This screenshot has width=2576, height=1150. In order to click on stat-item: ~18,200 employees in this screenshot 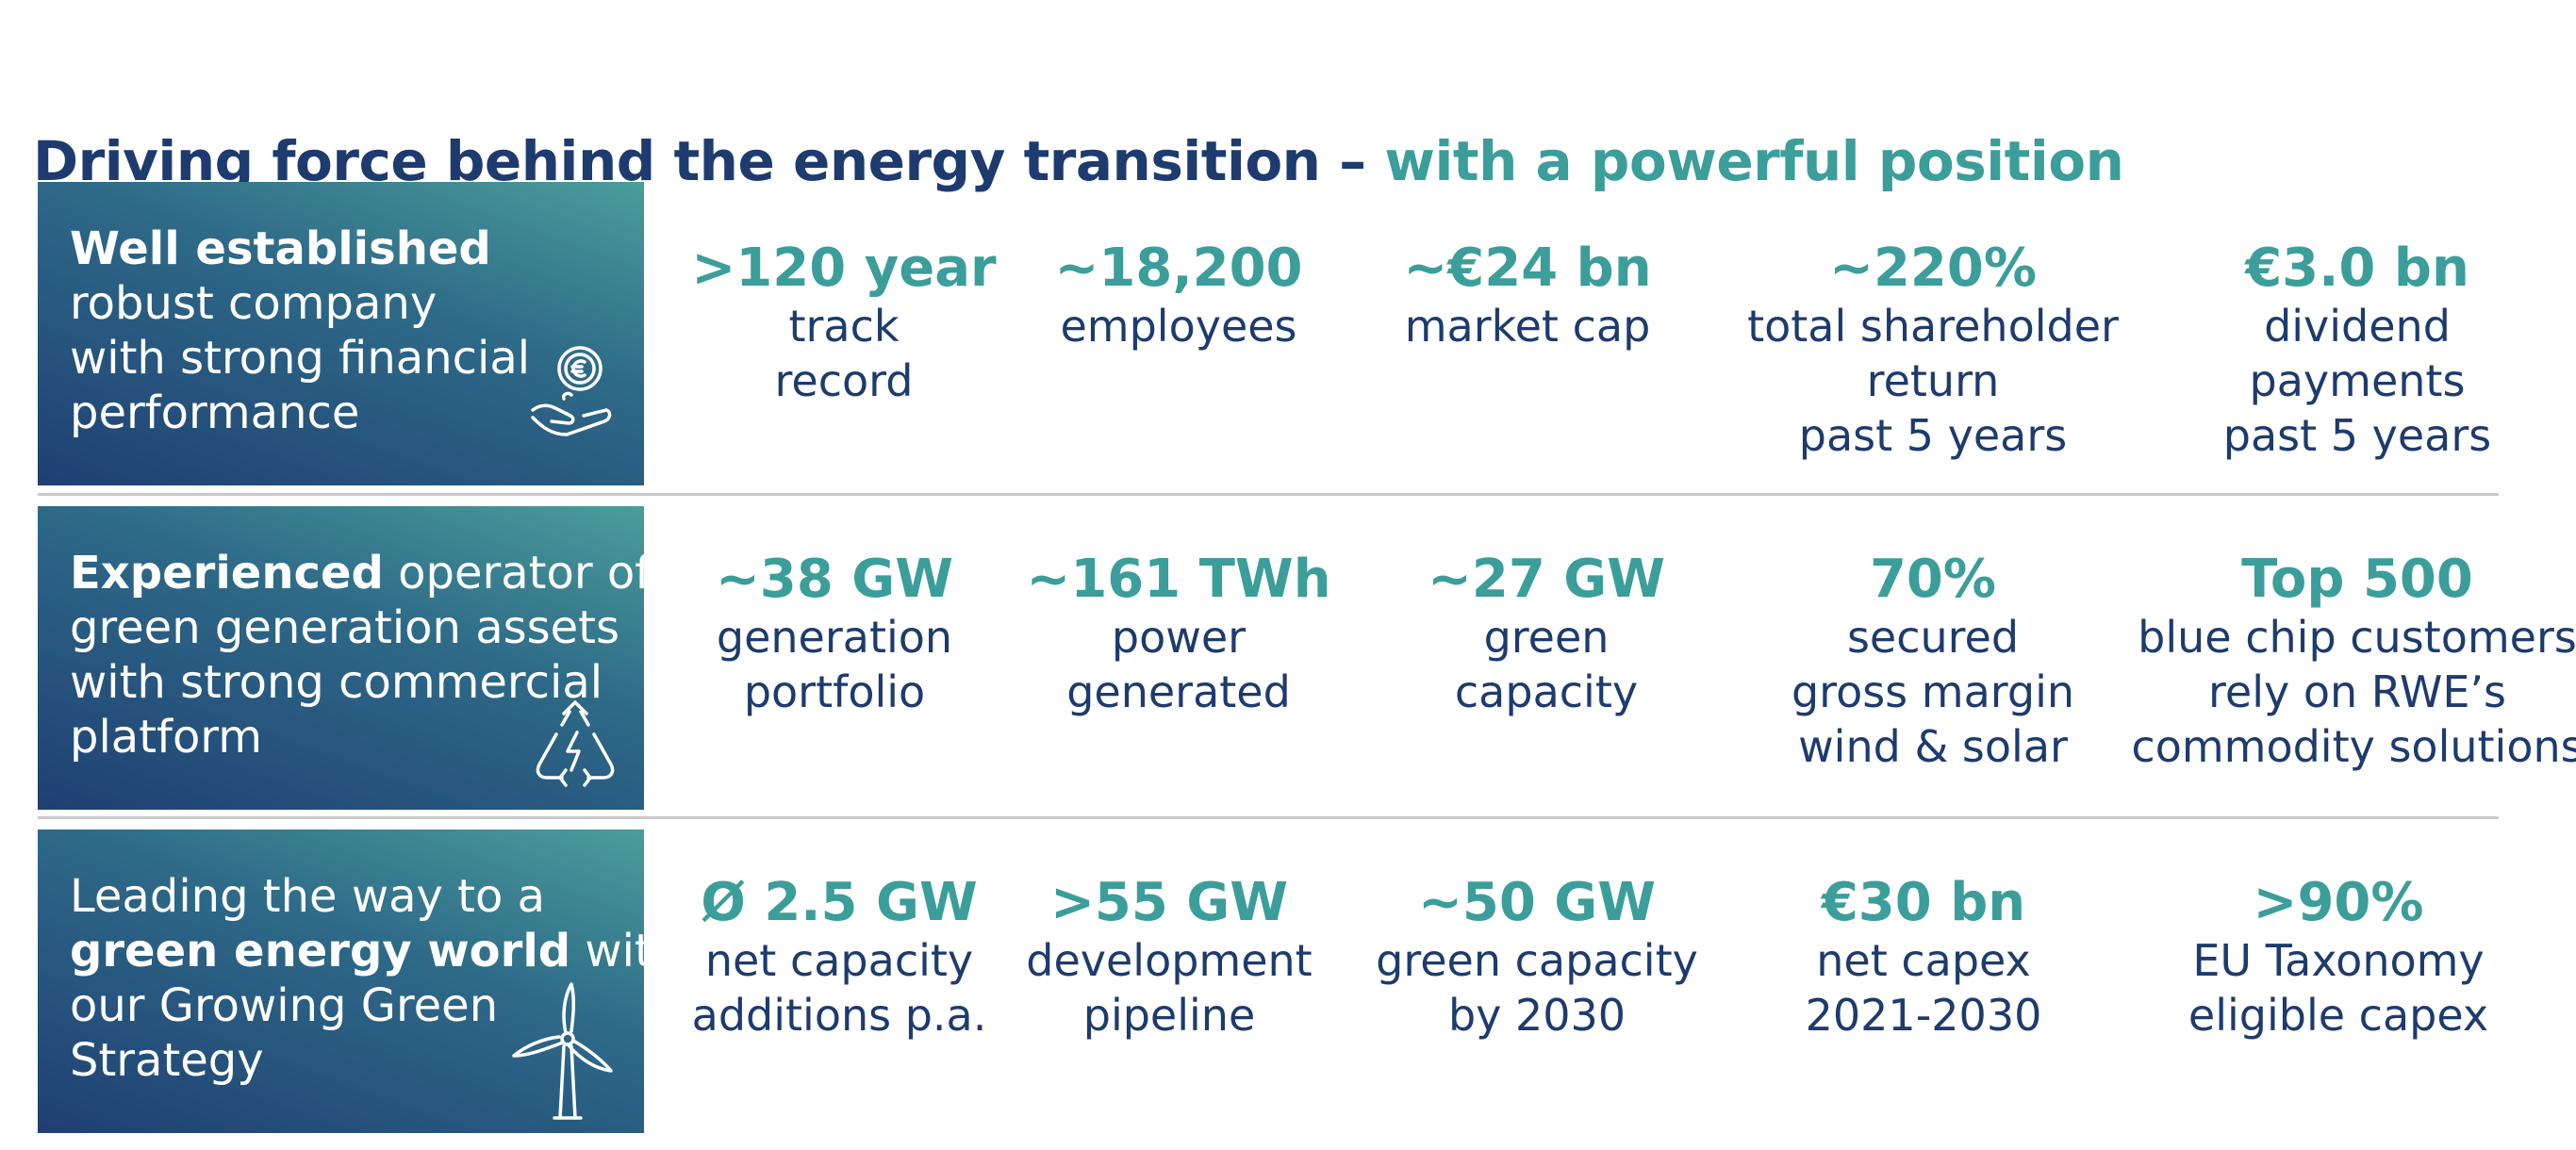, I will do `click(1179, 267)`.